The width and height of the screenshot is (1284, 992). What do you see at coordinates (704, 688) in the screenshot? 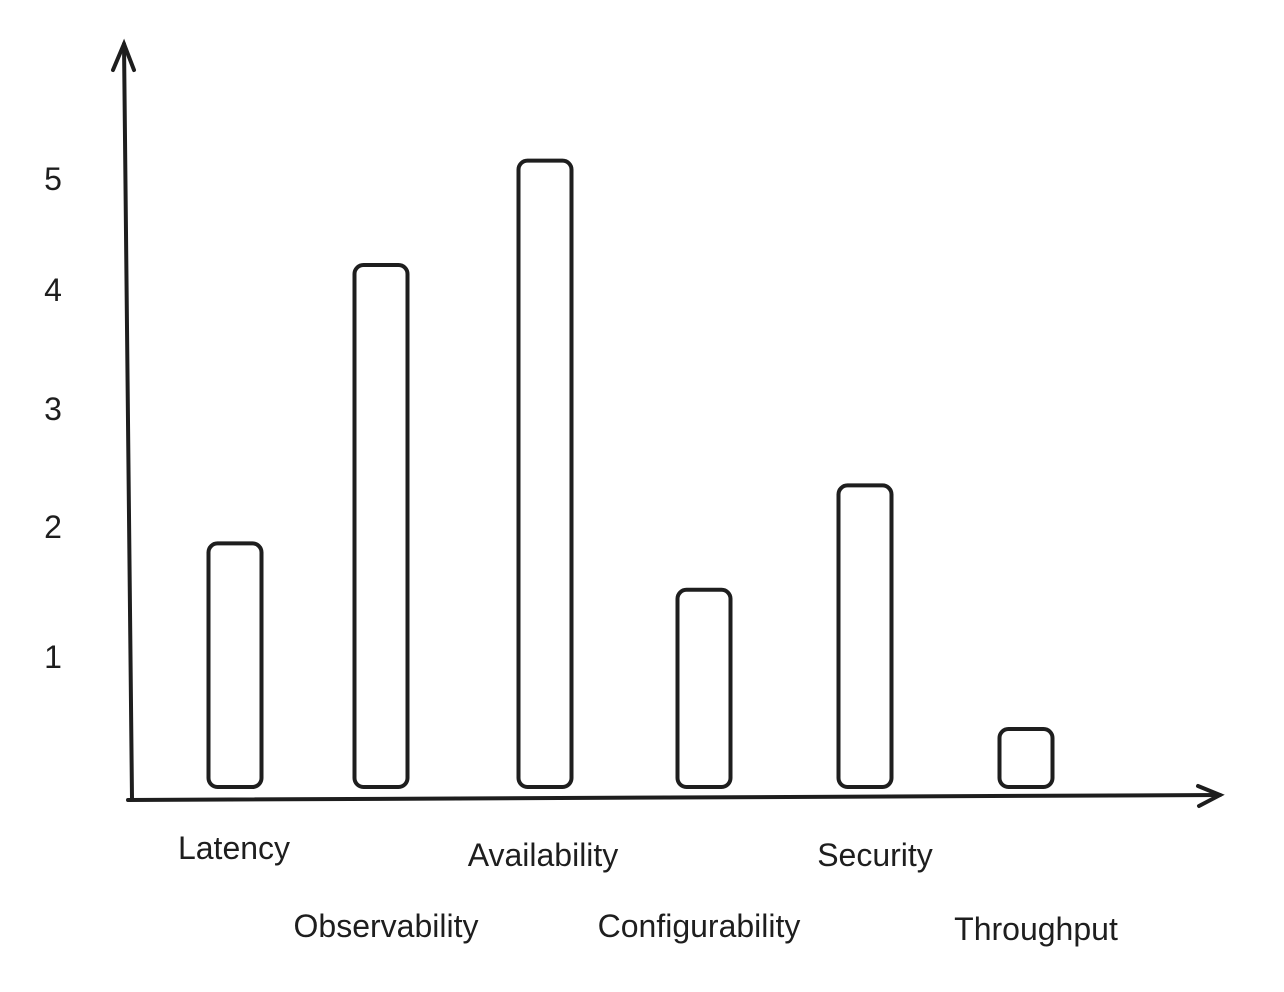
I see `bar-configurability` at bounding box center [704, 688].